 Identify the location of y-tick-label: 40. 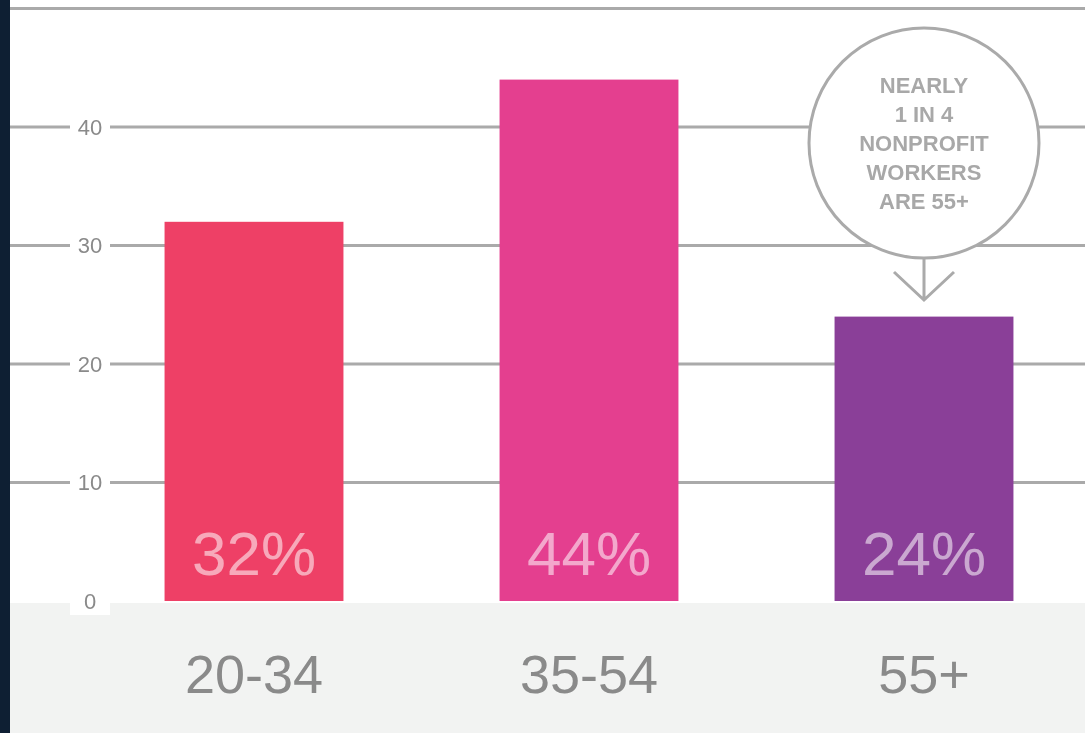
(90, 127).